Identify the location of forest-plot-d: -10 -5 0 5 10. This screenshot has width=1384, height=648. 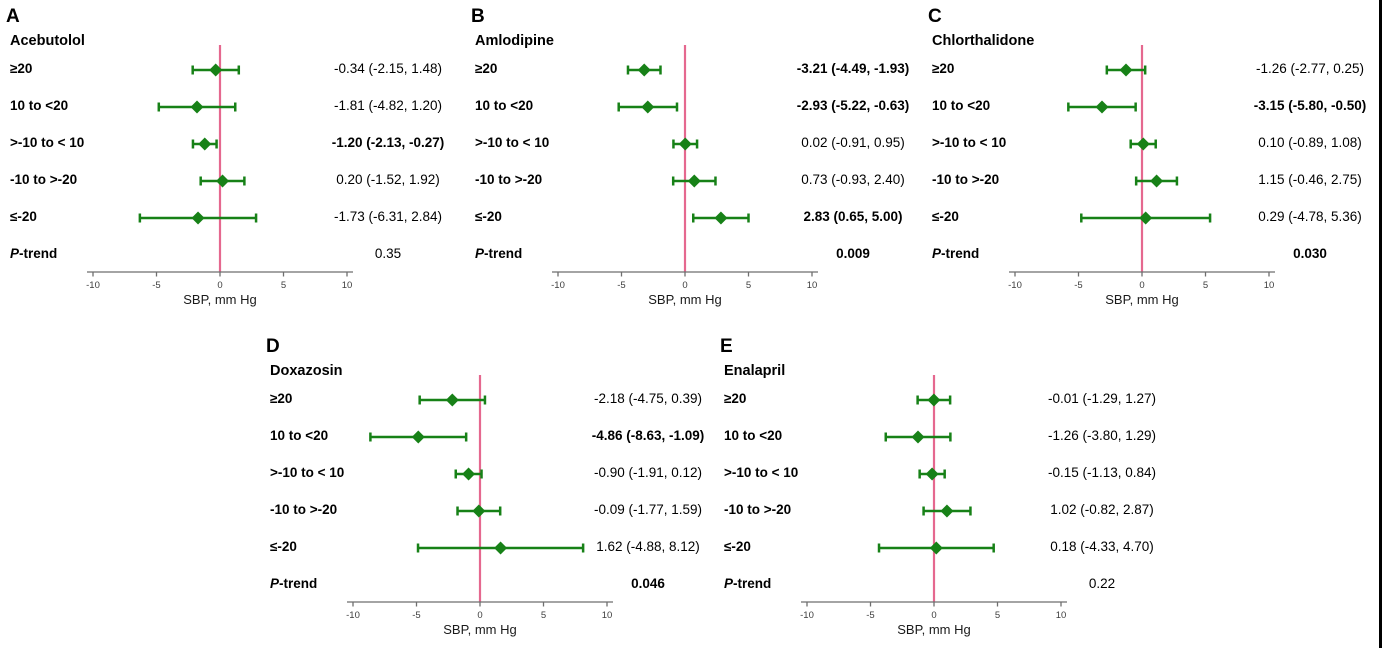
(479, 498).